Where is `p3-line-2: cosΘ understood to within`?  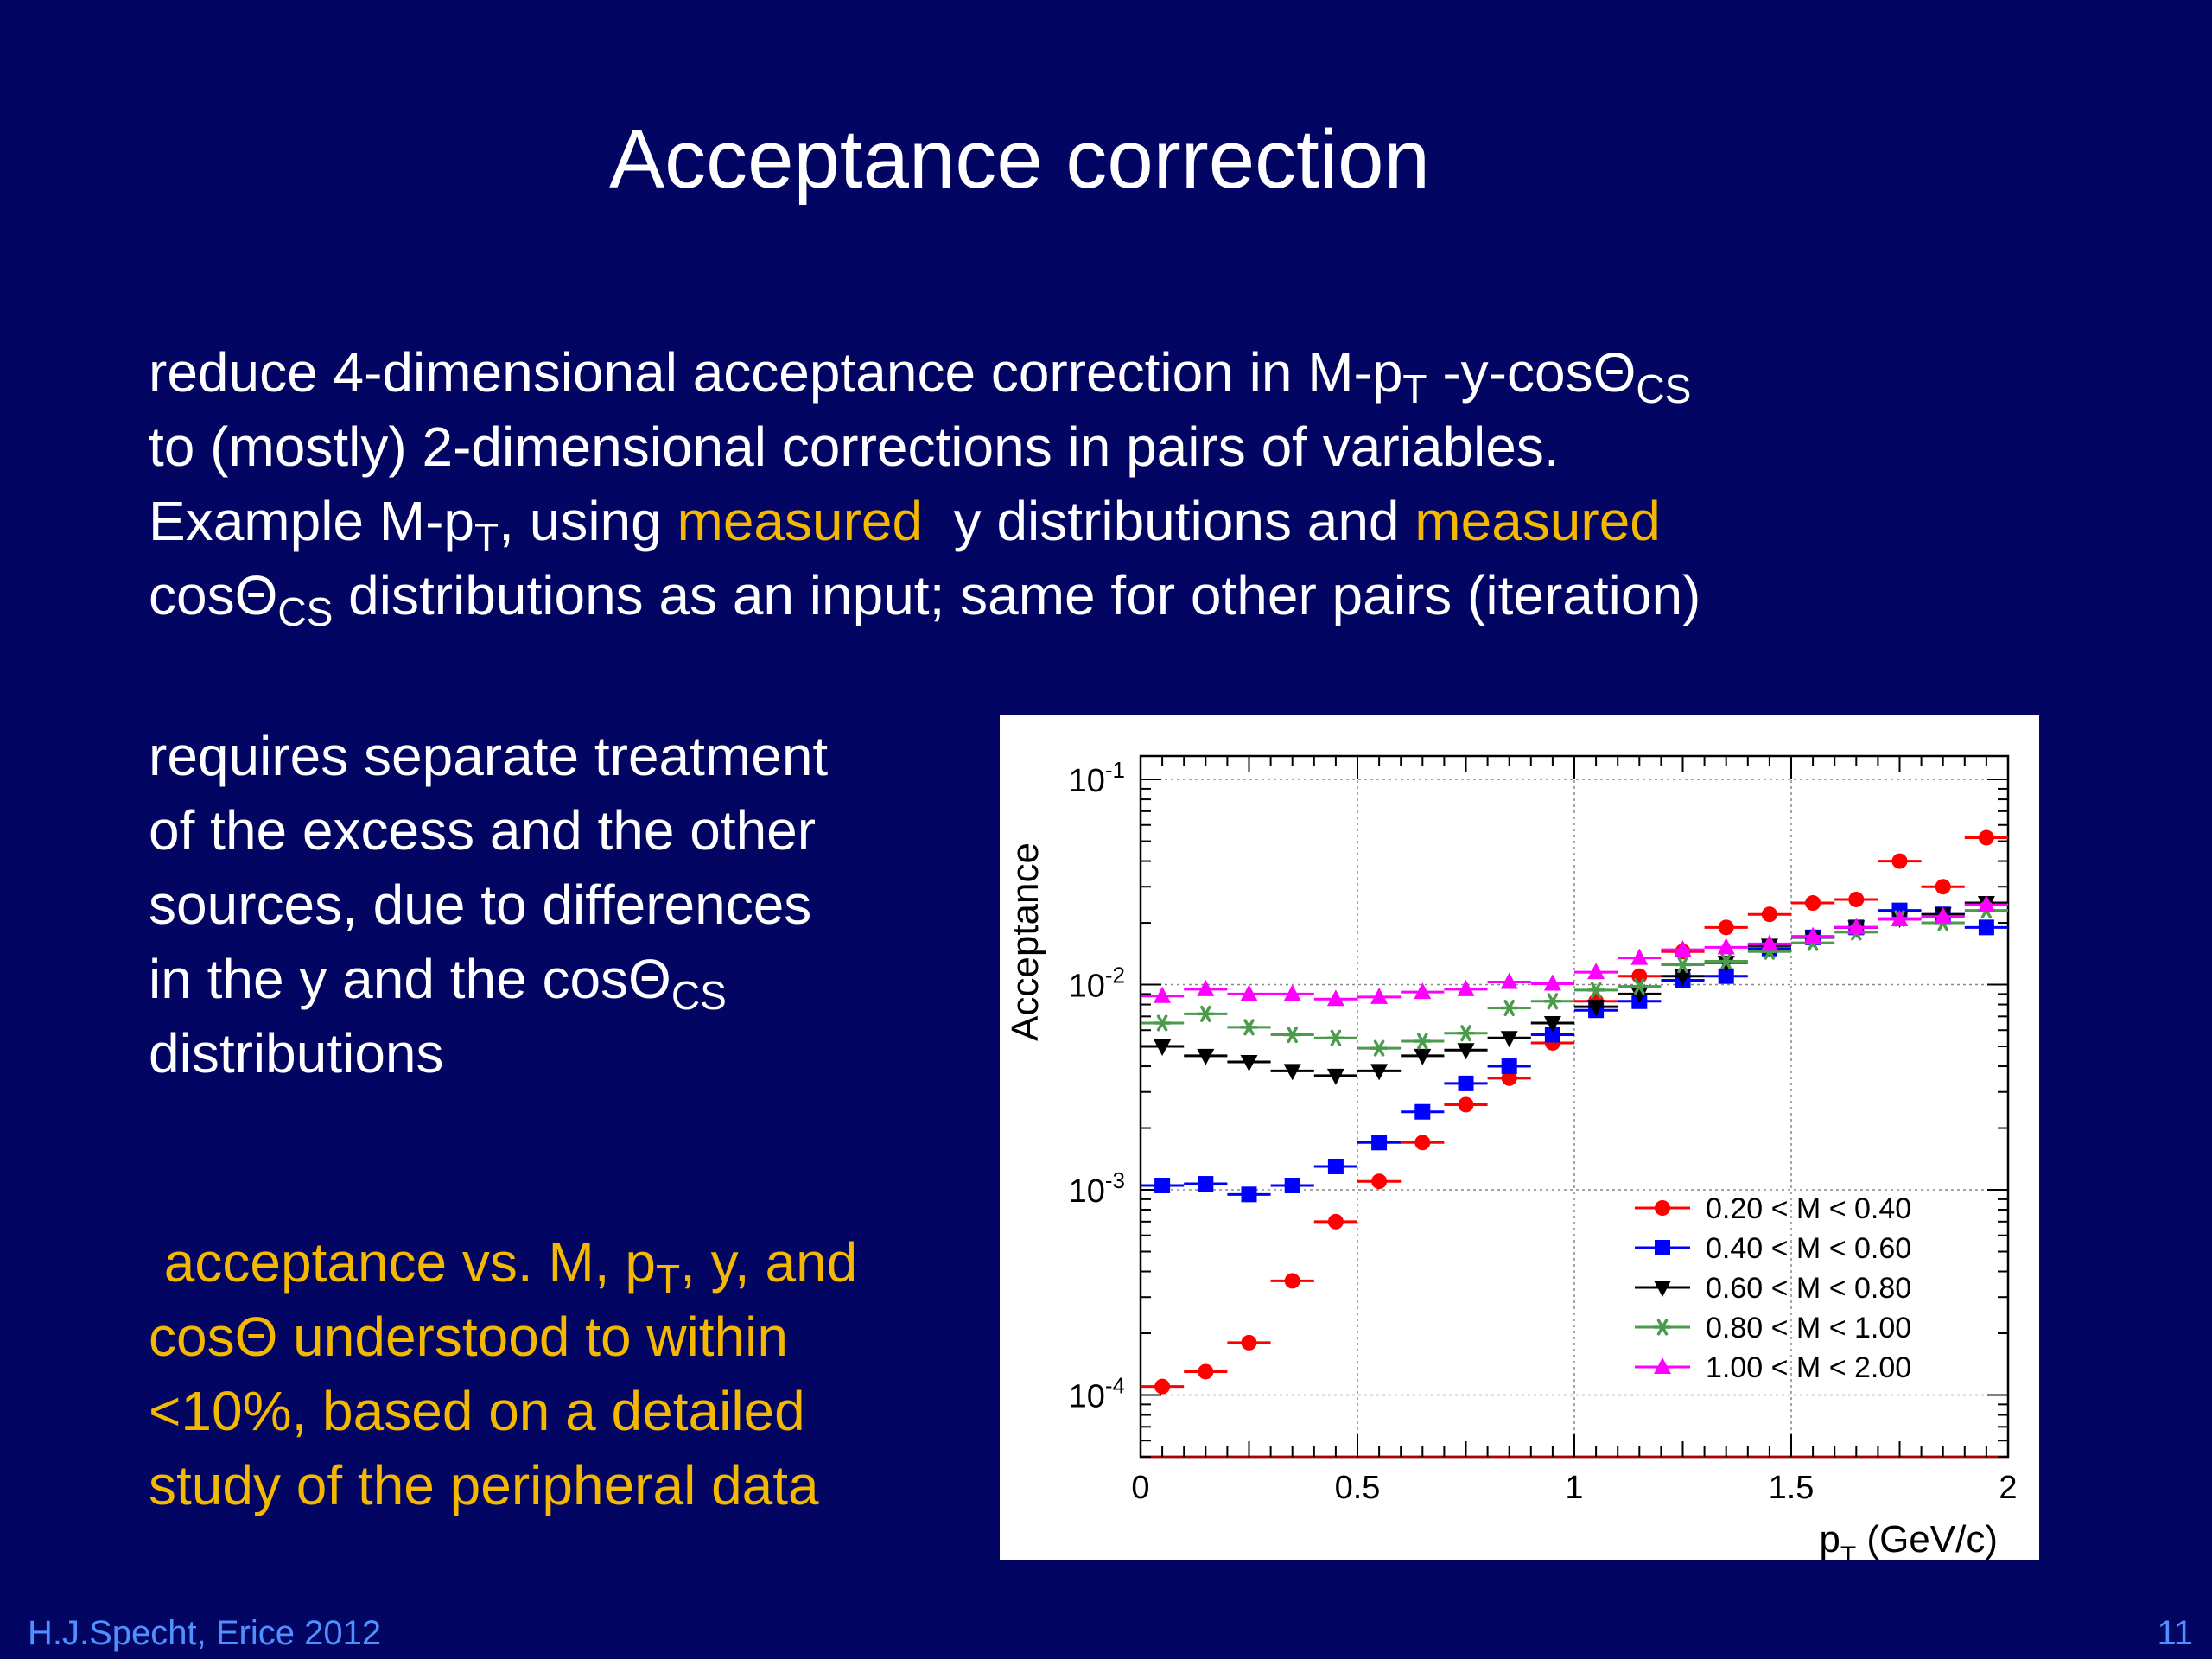 p3-line-2: cosΘ understood to within is located at coordinates (468, 1337).